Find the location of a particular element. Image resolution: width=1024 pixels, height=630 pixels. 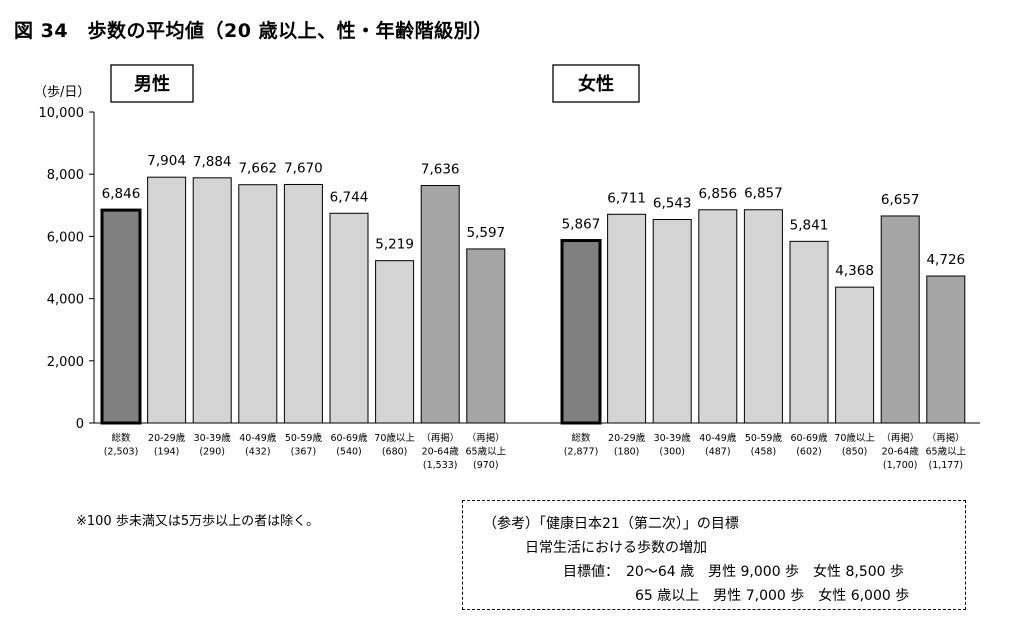

x-tick-label: (970) is located at coordinates (486, 465).